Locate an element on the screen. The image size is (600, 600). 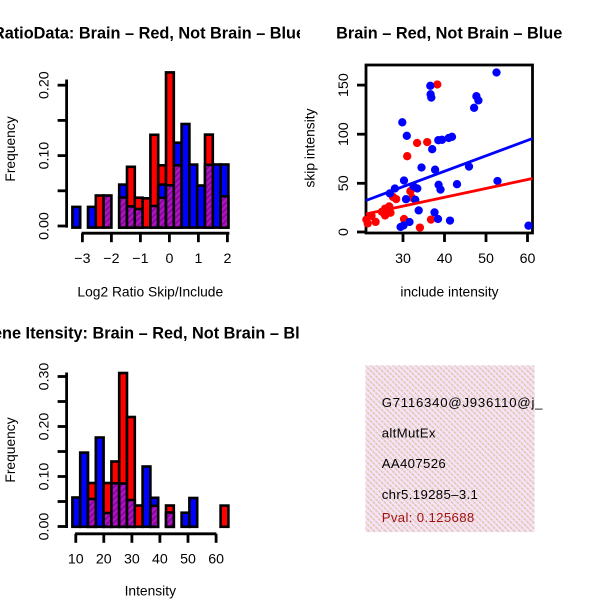
svg-text: 0.30 is located at coordinates (44, 377).